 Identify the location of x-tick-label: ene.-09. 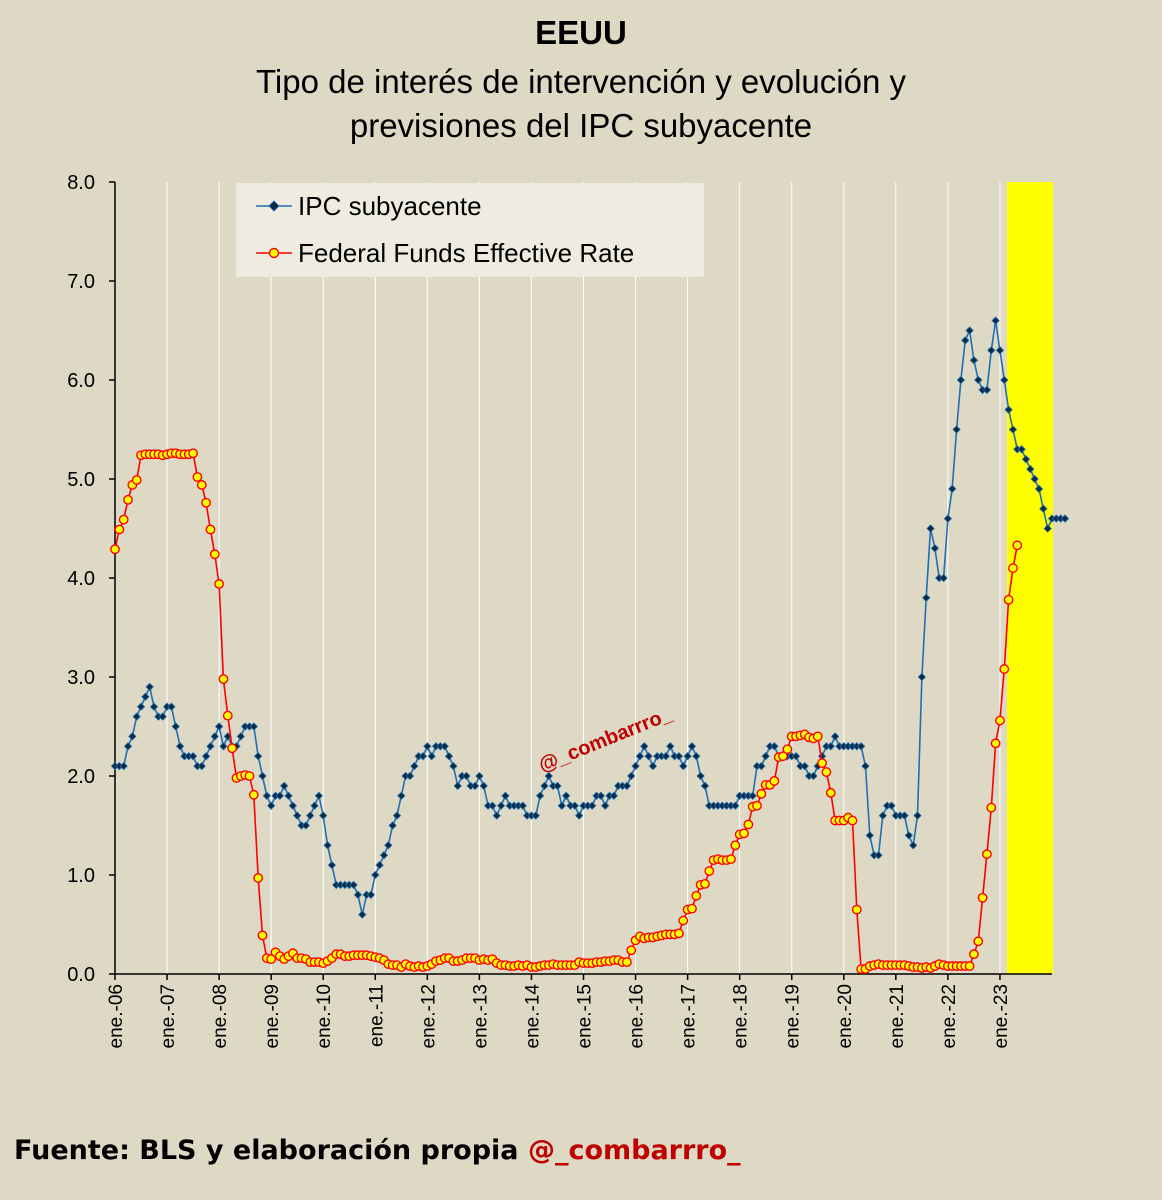
(272, 1016).